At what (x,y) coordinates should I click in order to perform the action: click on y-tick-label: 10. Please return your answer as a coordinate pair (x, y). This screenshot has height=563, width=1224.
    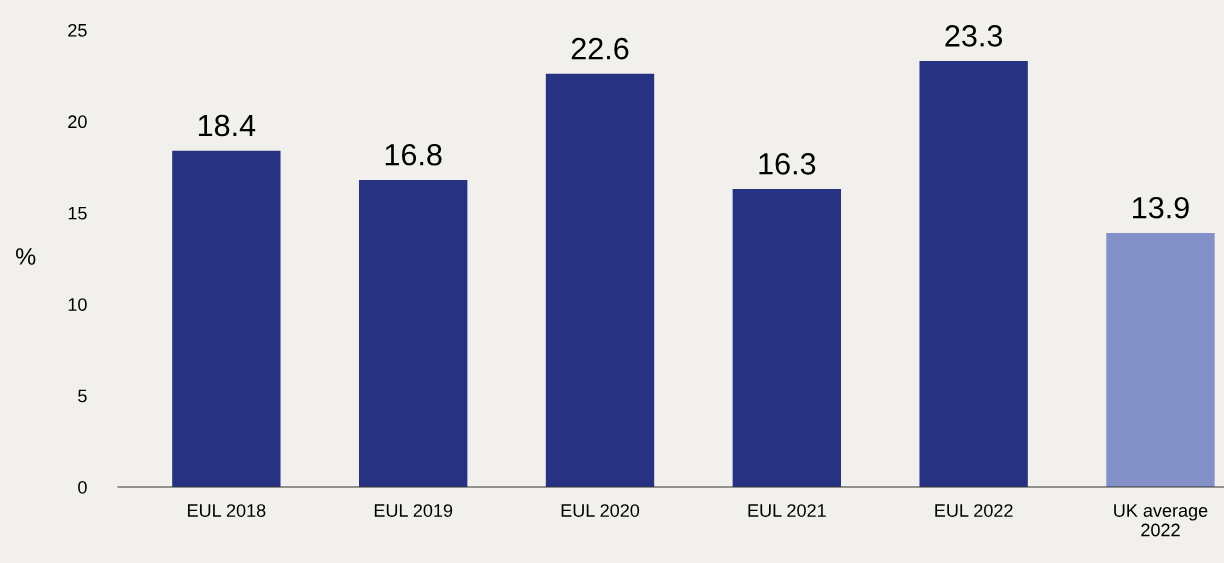
    Looking at the image, I should click on (77, 304).